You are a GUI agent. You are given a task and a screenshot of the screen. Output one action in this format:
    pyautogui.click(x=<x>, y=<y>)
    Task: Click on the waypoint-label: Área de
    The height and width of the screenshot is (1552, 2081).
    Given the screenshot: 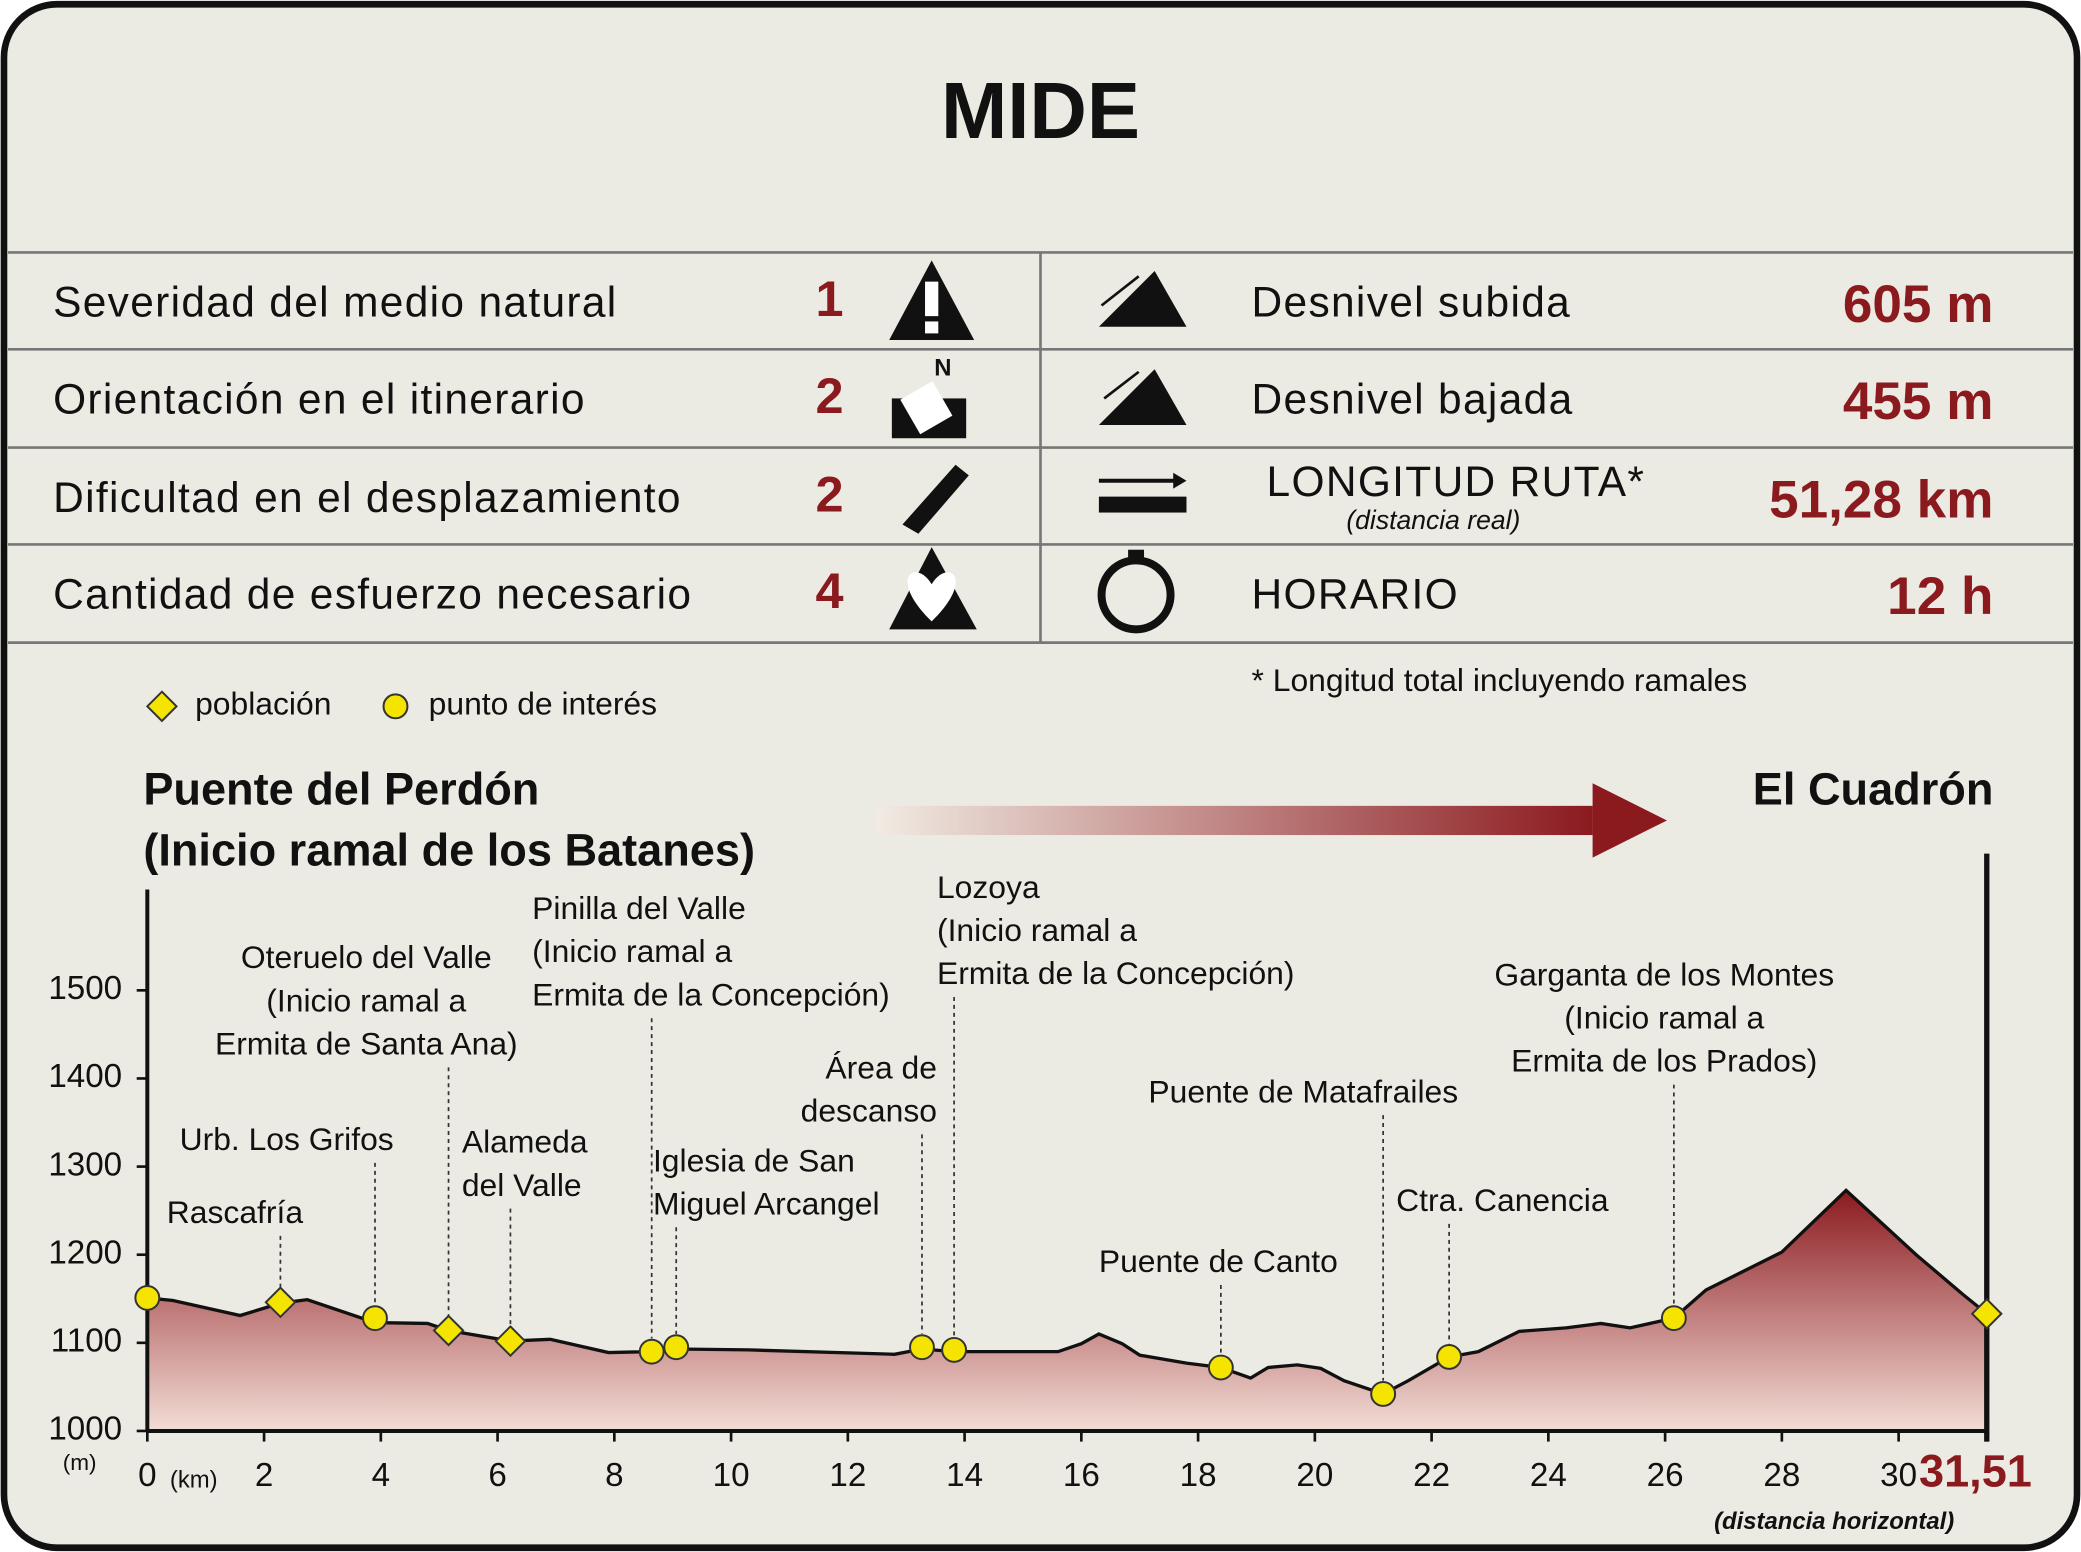 What is the action you would take?
    pyautogui.click(x=881, y=1067)
    